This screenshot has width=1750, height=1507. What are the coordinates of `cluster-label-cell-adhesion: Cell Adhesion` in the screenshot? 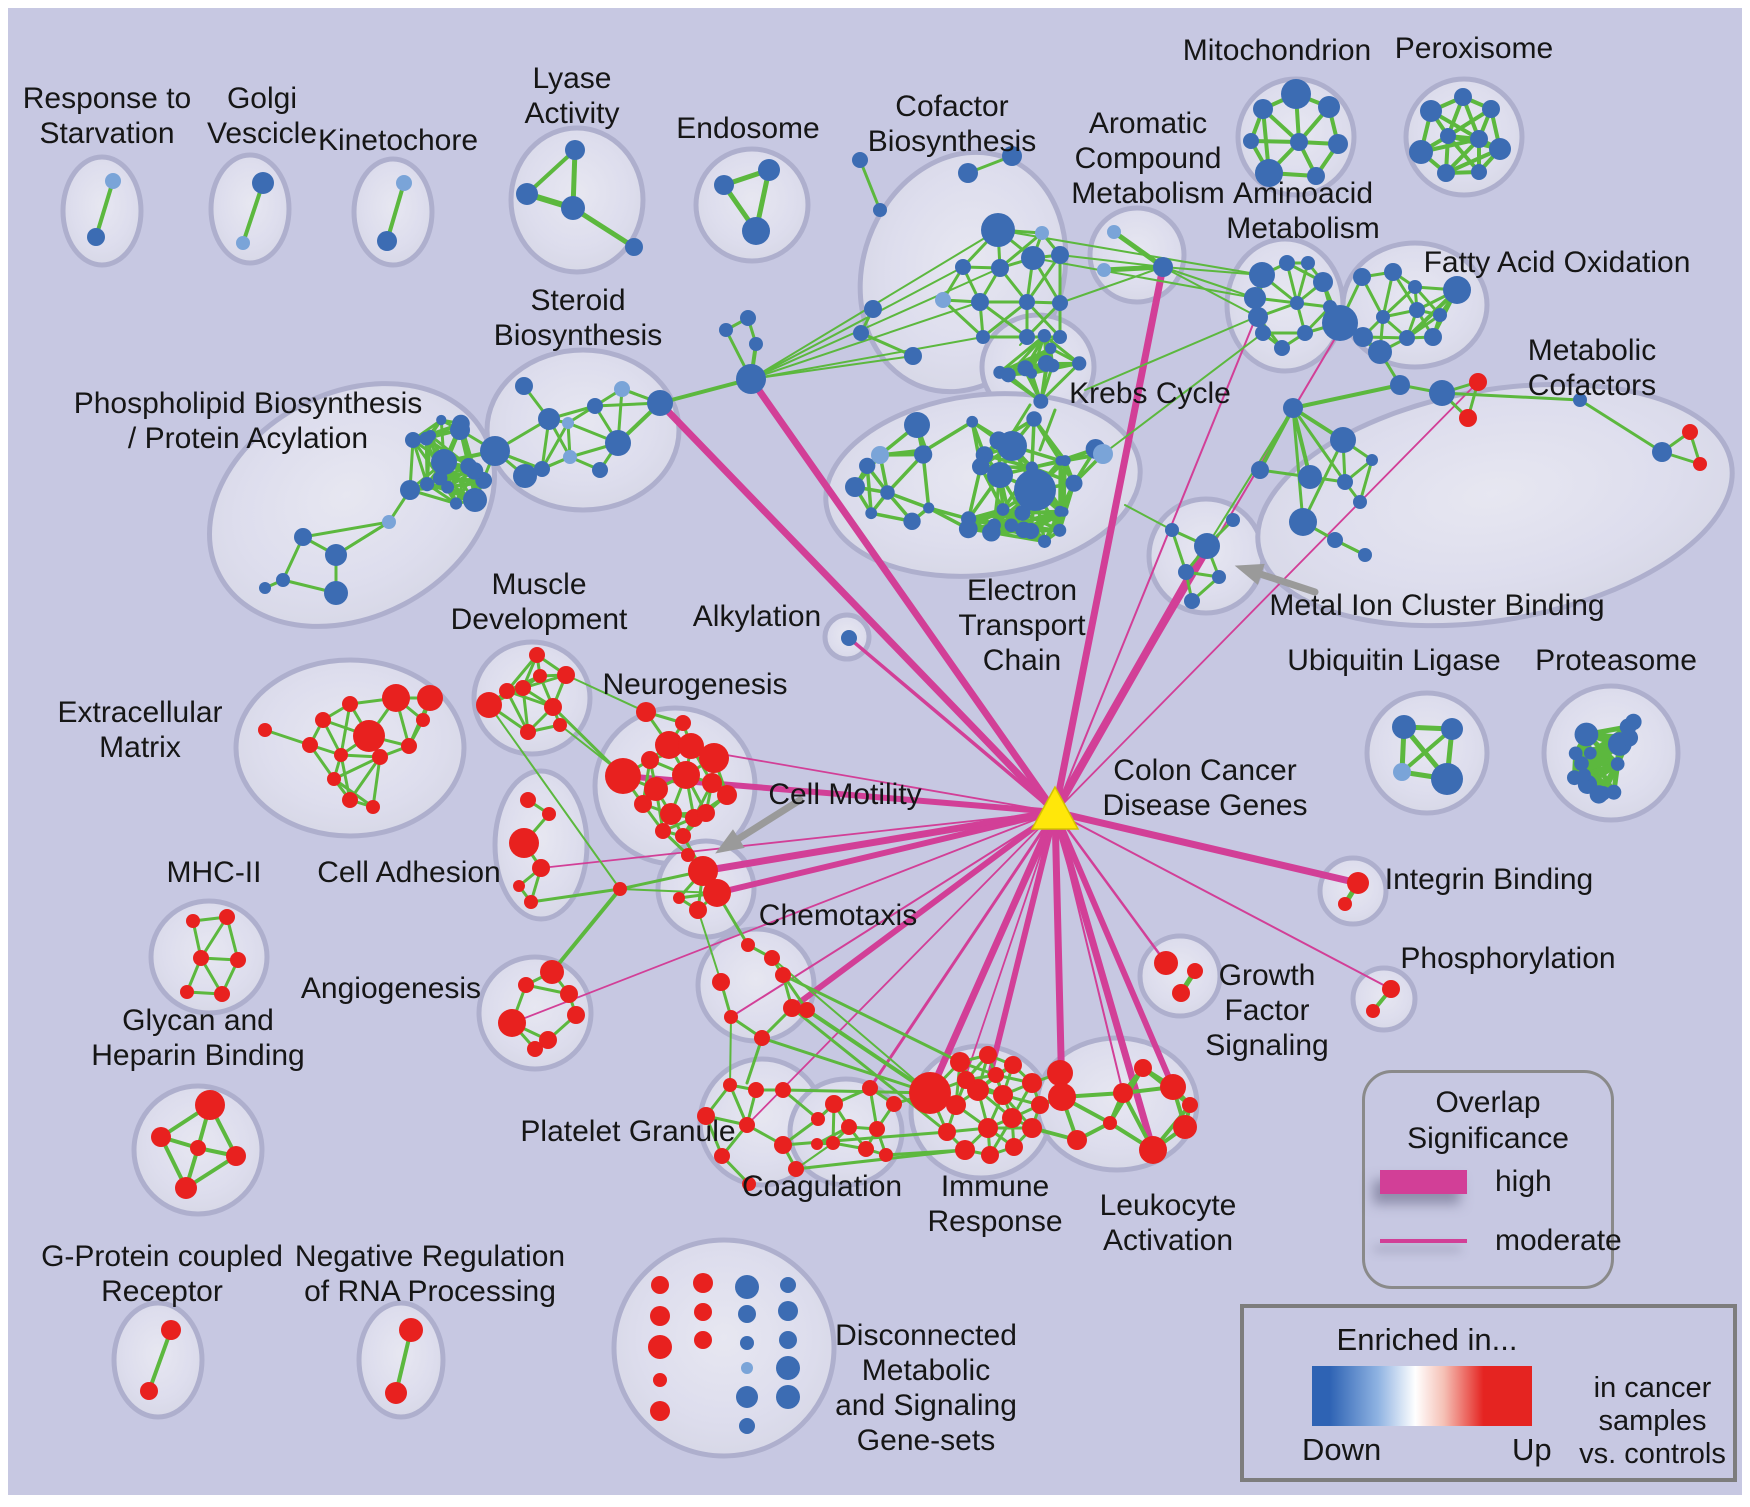 It's located at (408, 872).